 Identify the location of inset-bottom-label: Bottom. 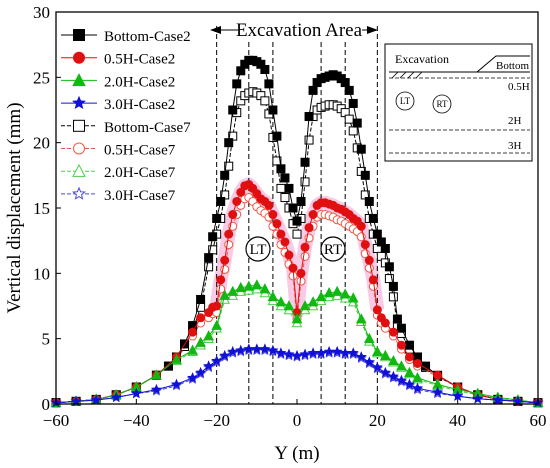
(512, 66).